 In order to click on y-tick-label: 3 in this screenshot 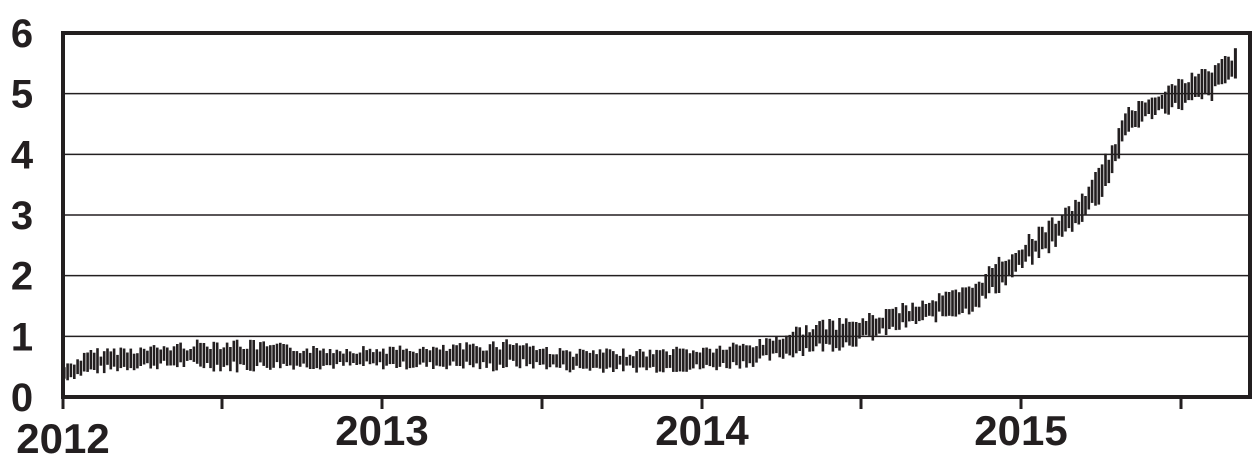, I will do `click(22, 216)`.